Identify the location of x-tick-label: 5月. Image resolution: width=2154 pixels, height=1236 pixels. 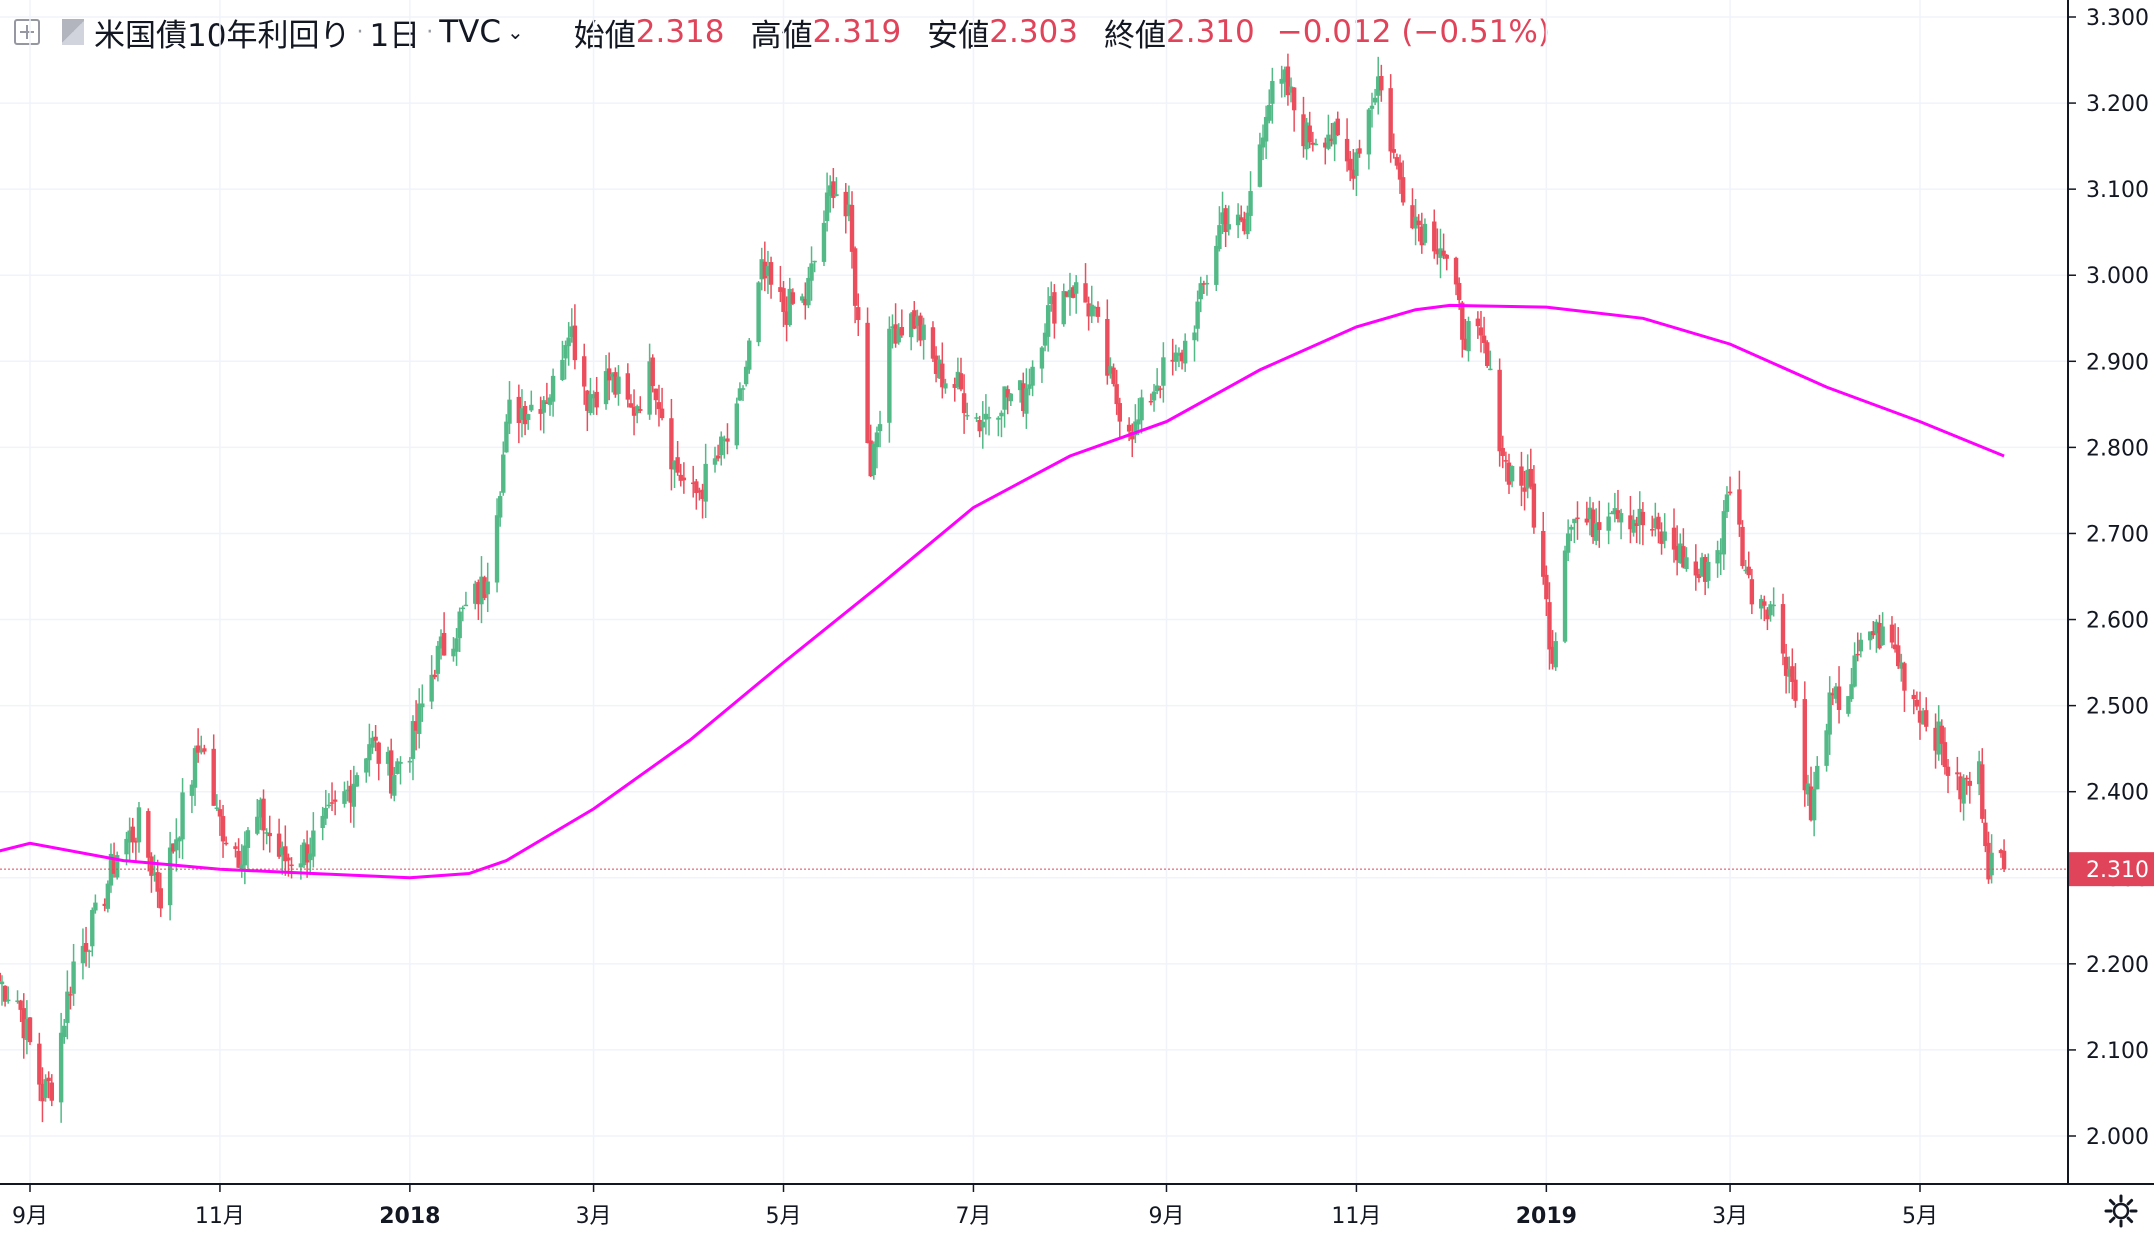
(784, 1216).